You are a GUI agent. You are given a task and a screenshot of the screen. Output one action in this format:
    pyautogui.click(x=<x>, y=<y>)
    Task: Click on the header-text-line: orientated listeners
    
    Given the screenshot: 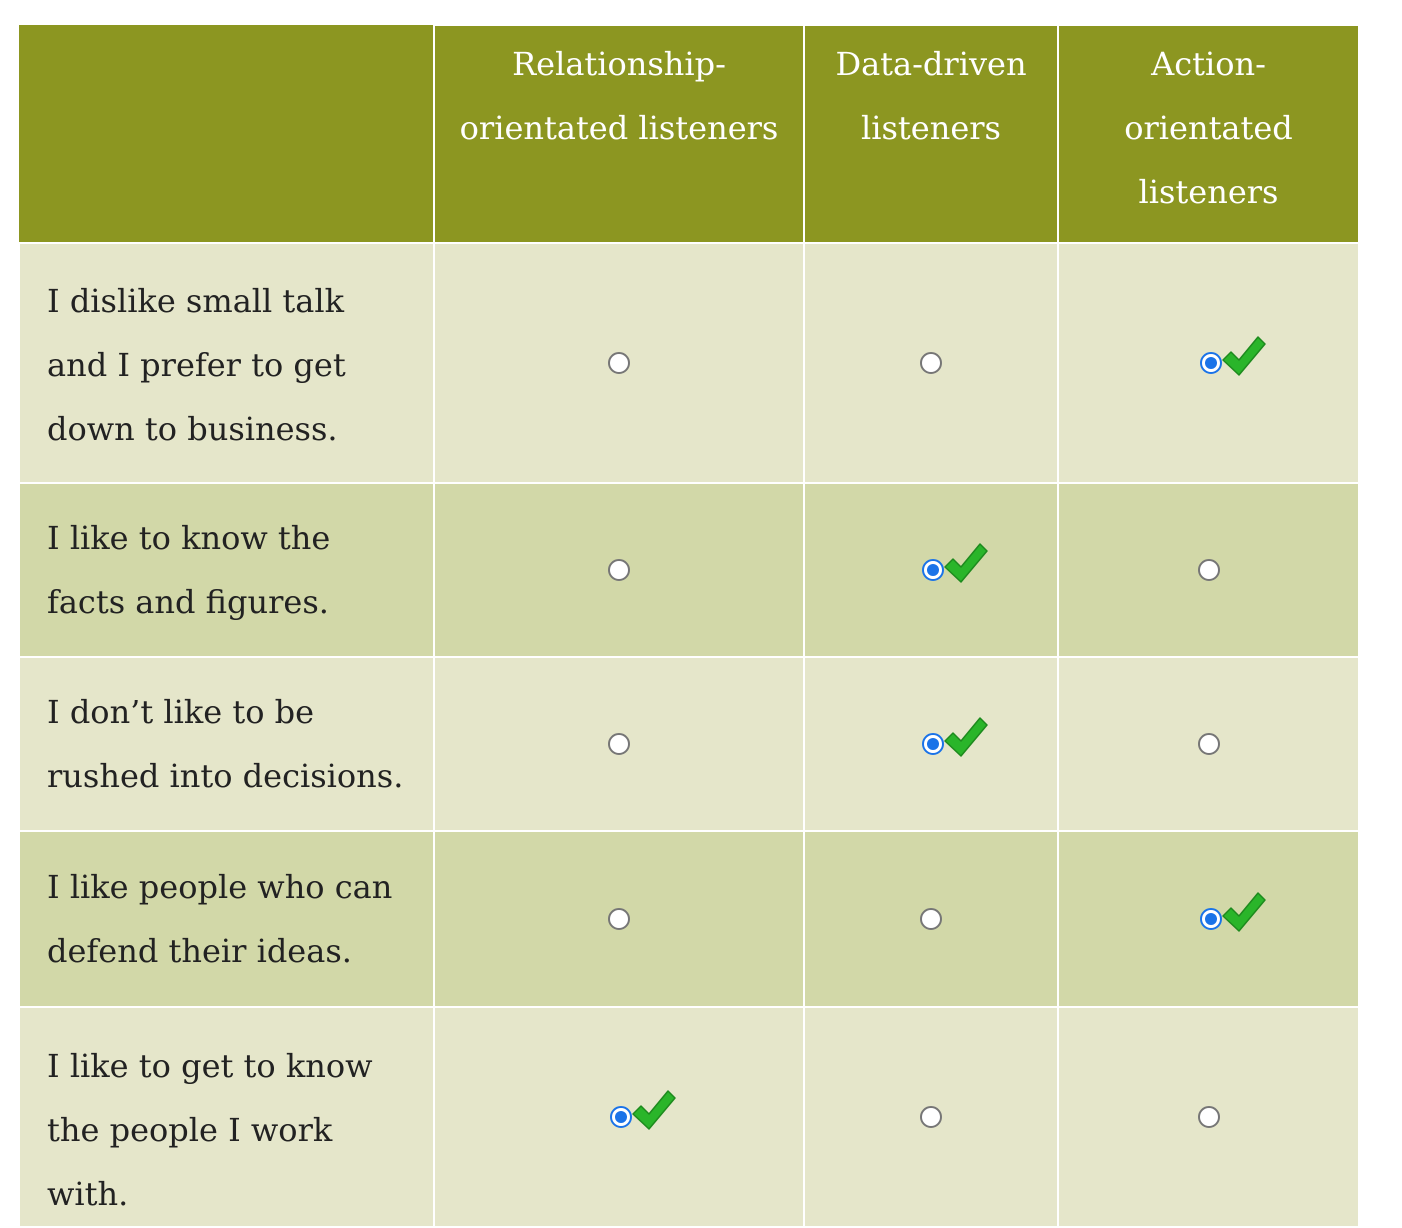 What is the action you would take?
    pyautogui.click(x=619, y=128)
    